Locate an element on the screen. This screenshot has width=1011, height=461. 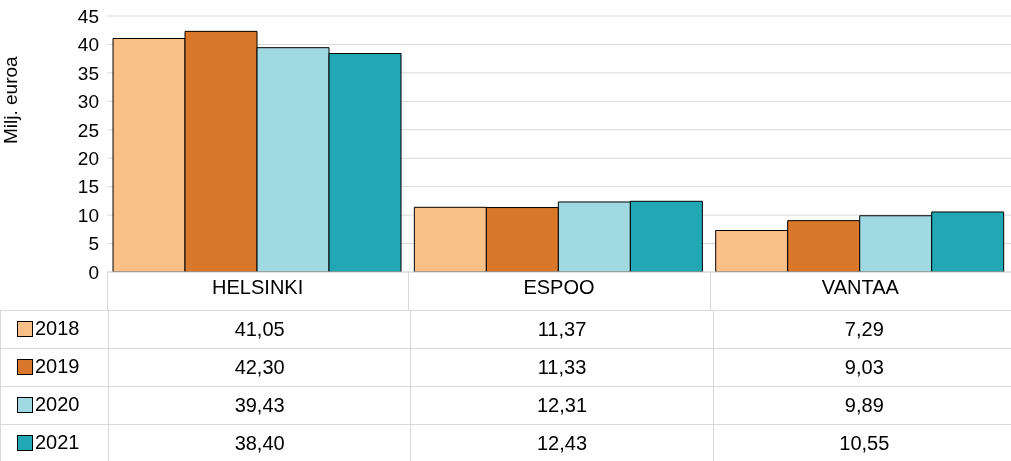
y-tick-label: 15 is located at coordinates (88, 187).